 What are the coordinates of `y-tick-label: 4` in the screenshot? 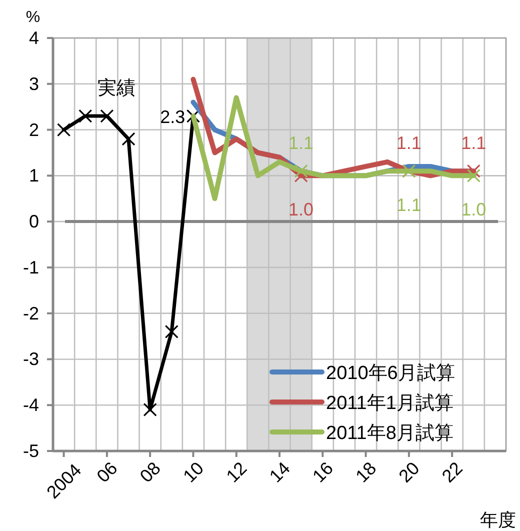 It's located at (33, 38).